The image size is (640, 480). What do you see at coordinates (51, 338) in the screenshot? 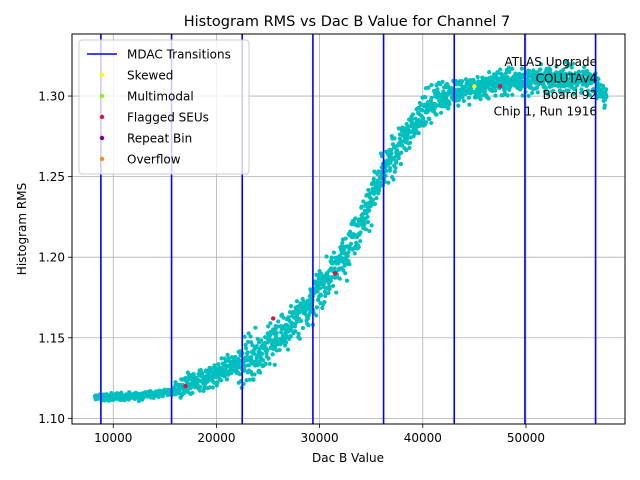
I see `y-tick-label: 1.15` at bounding box center [51, 338].